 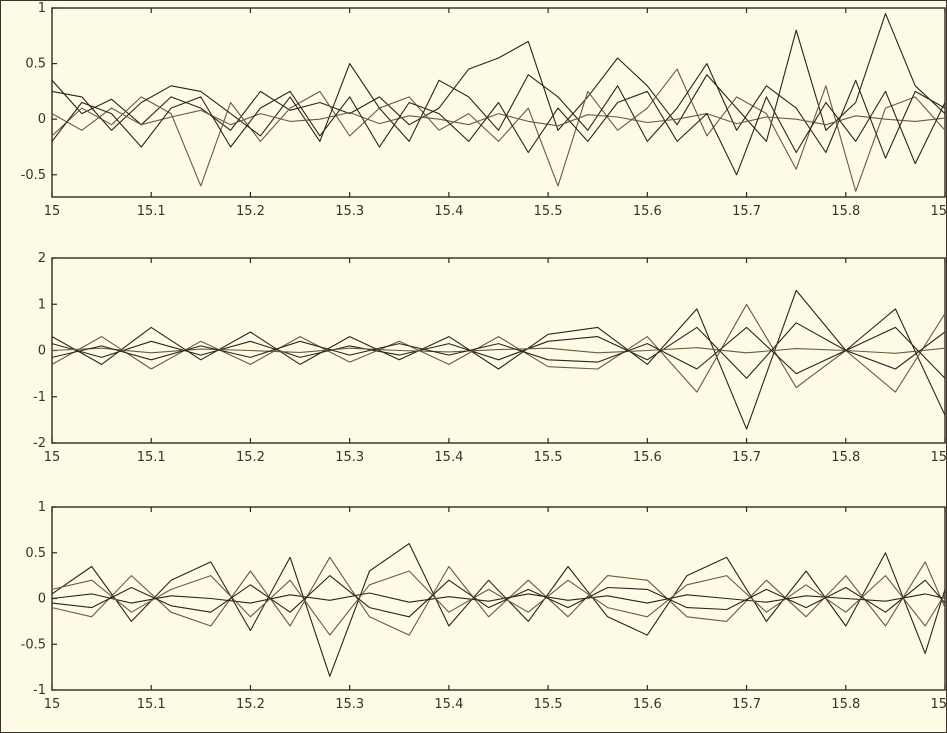 I want to click on y-tick-label: -2, so click(x=39, y=443).